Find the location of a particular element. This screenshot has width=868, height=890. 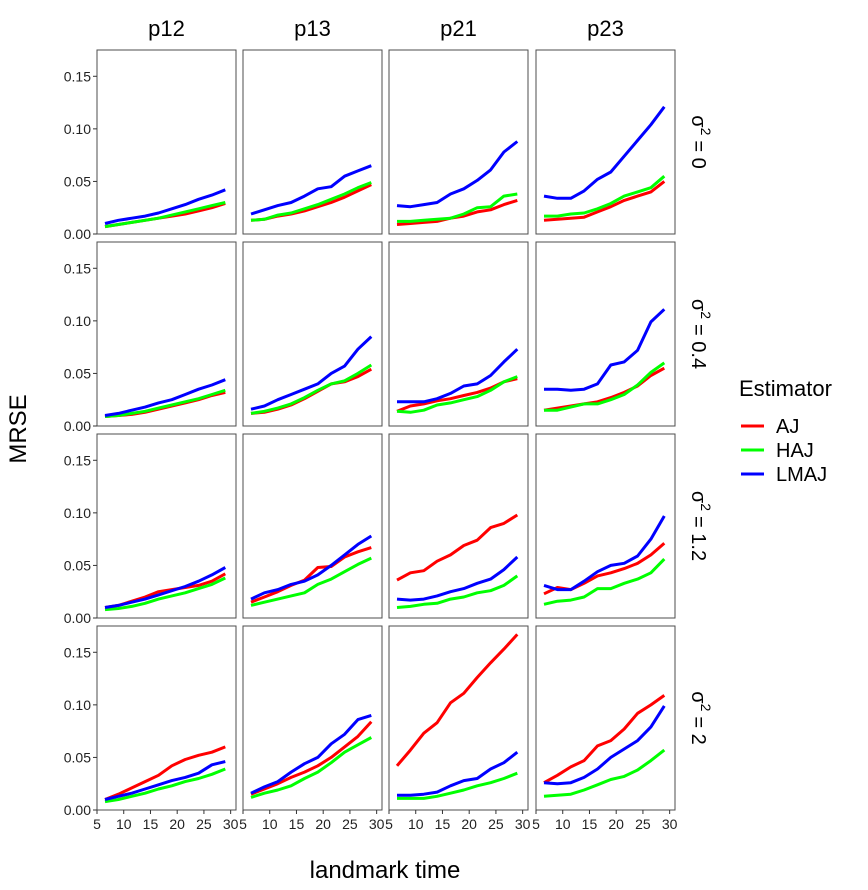

legend-label-haj: HAJ is located at coordinates (795, 451).